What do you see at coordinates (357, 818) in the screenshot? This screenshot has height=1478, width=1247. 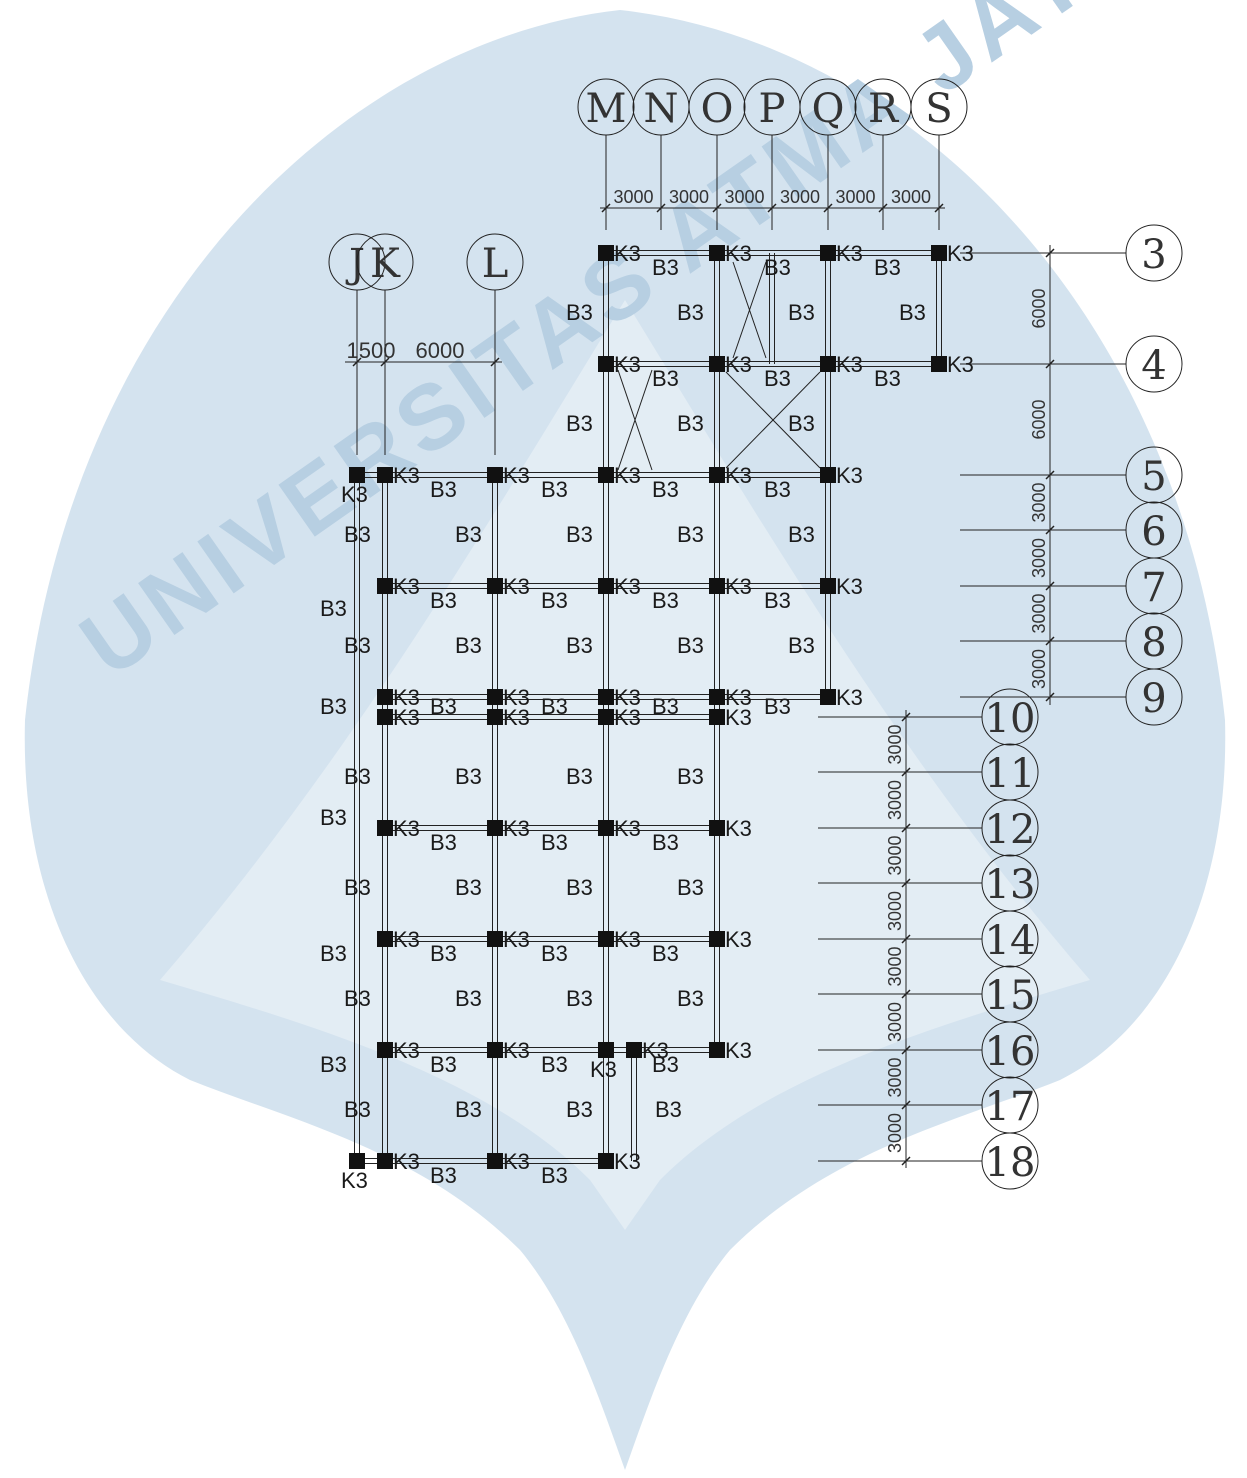 I see `beam-col-J` at bounding box center [357, 818].